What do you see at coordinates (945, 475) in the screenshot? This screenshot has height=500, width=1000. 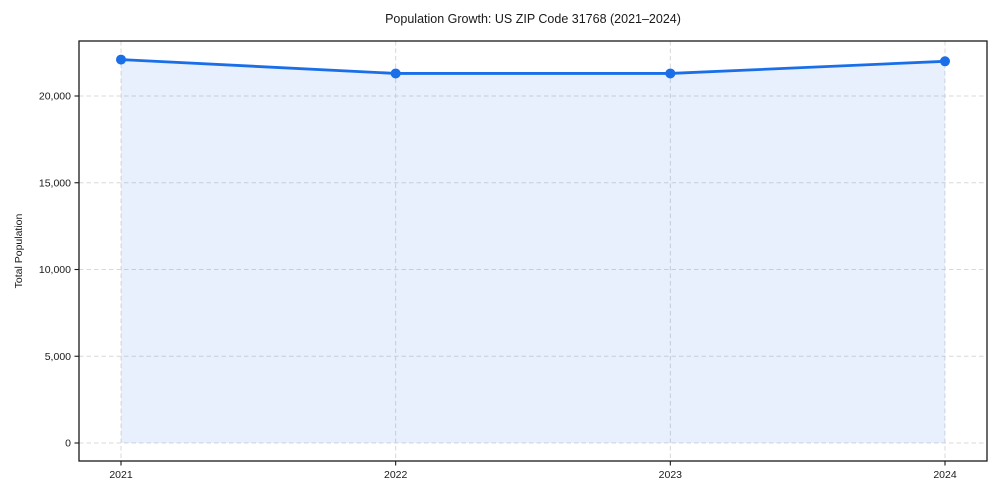 I see `x-tick-label: 2024` at bounding box center [945, 475].